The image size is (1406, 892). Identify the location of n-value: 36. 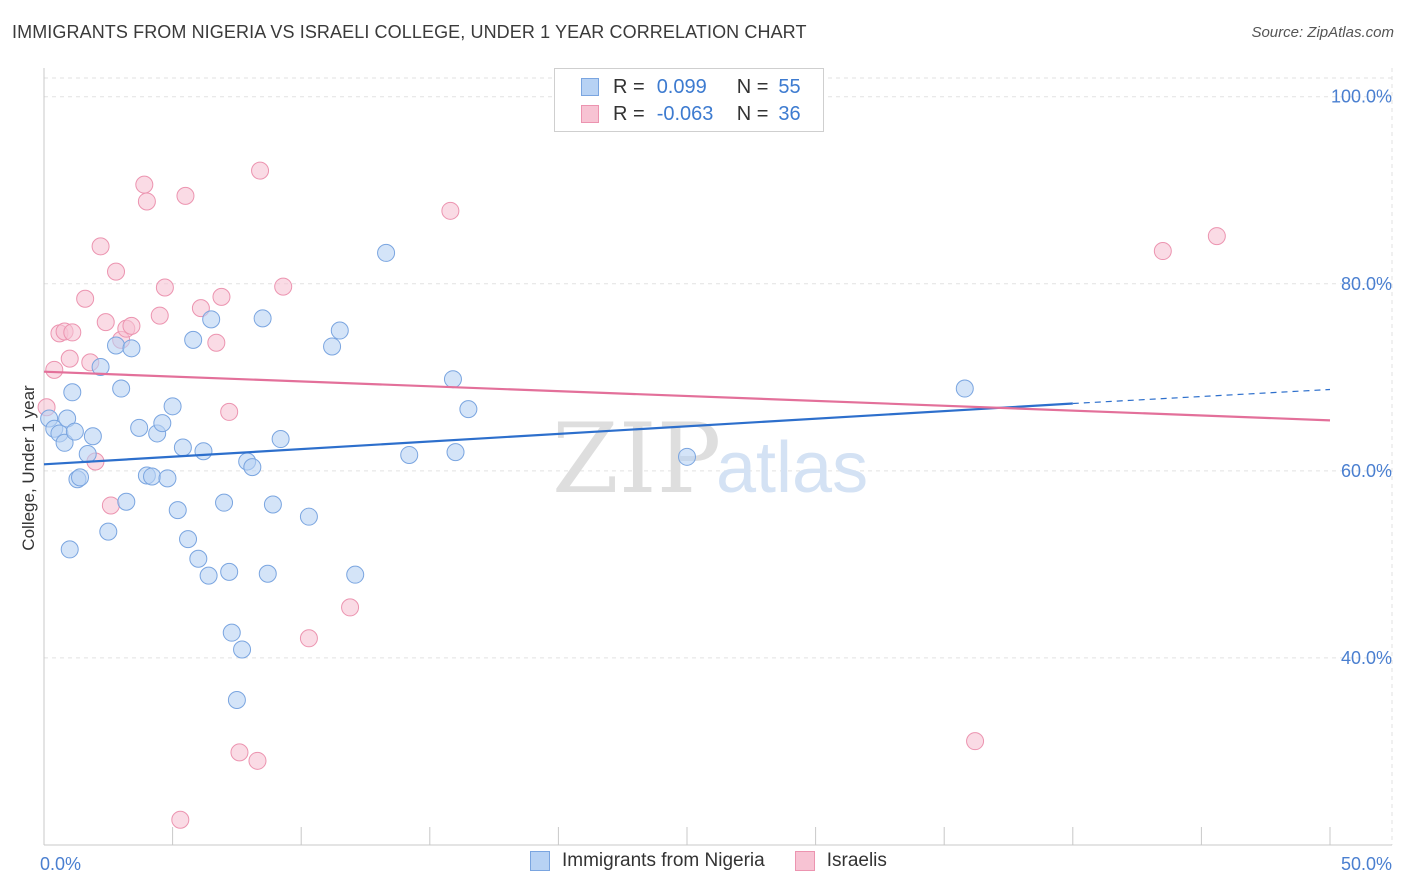
(789, 113).